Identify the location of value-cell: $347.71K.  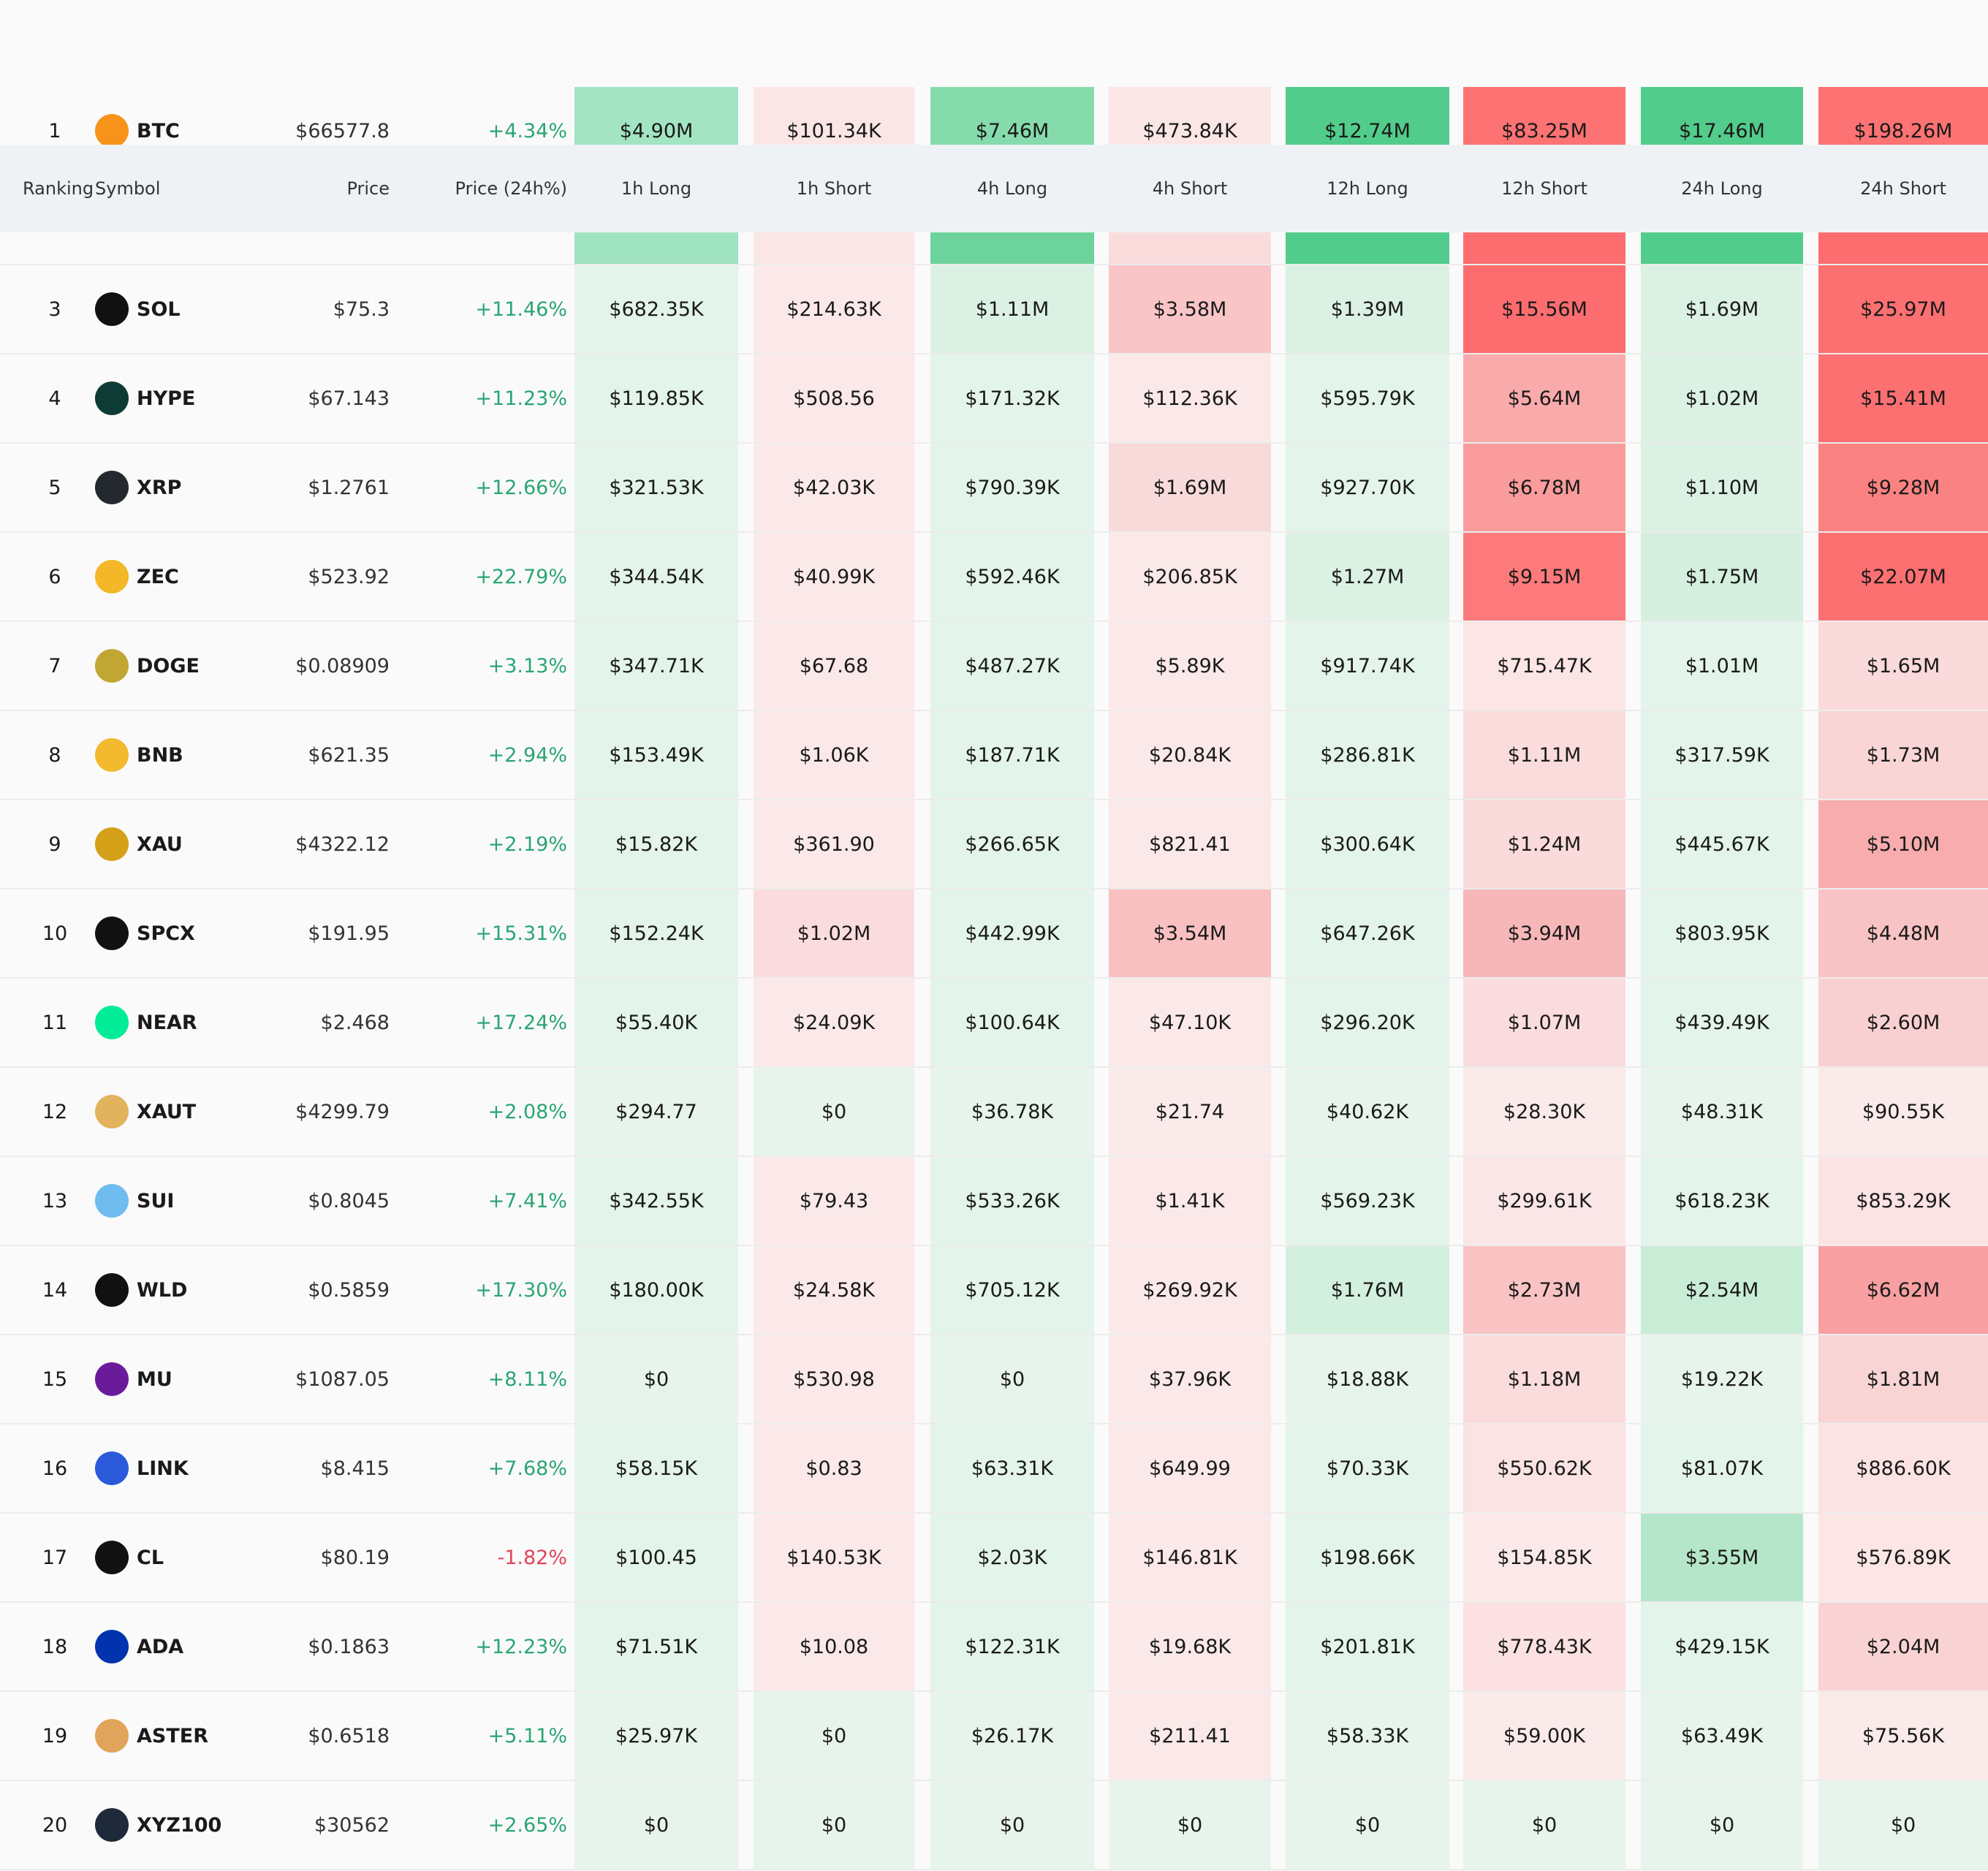
(656, 666).